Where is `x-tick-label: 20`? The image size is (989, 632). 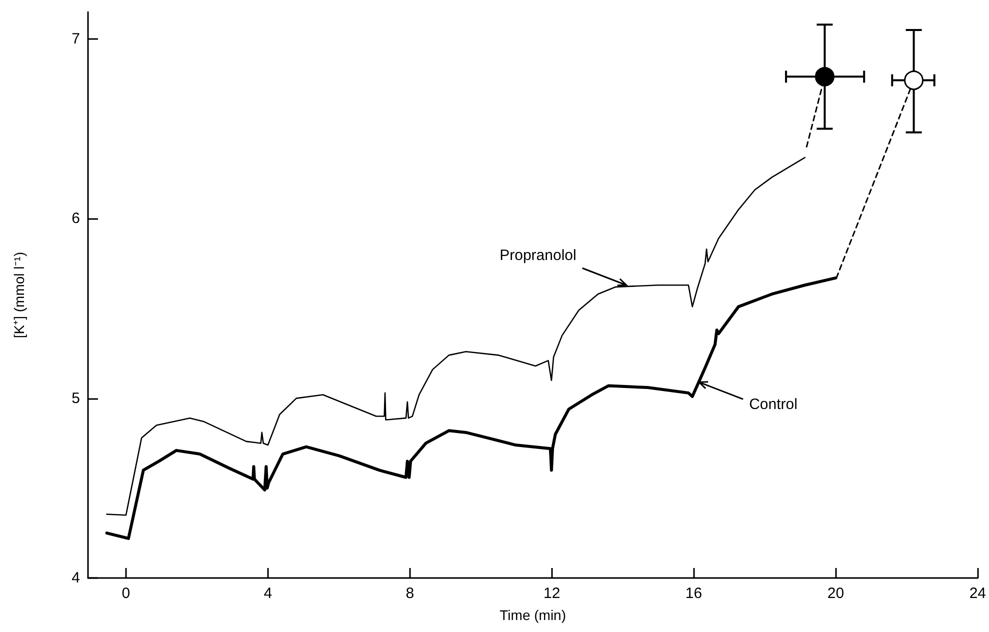 x-tick-label: 20 is located at coordinates (835, 593).